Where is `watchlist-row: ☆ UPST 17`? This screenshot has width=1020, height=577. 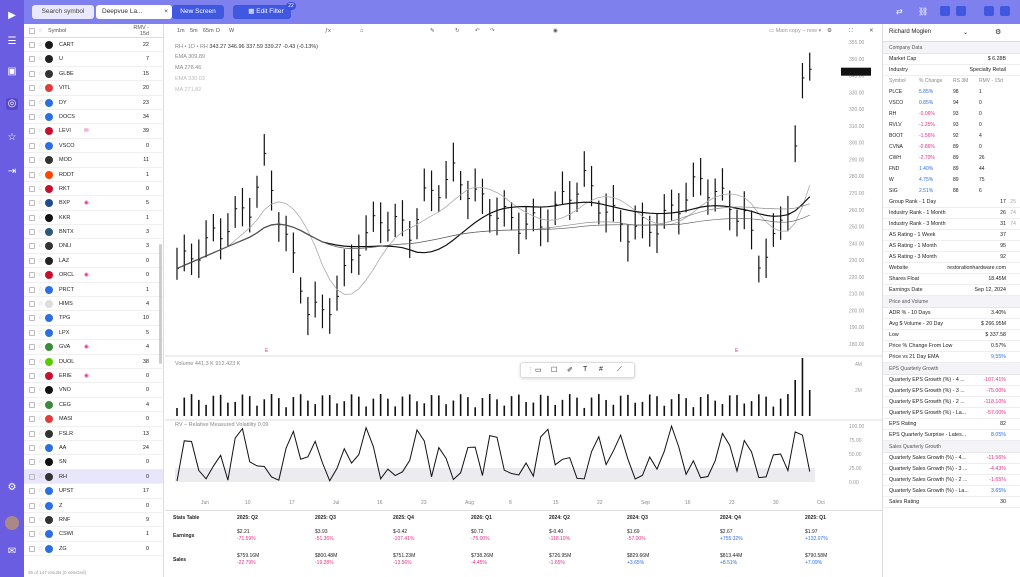
watchlist-row: ☆ UPST 17 is located at coordinates (93, 491).